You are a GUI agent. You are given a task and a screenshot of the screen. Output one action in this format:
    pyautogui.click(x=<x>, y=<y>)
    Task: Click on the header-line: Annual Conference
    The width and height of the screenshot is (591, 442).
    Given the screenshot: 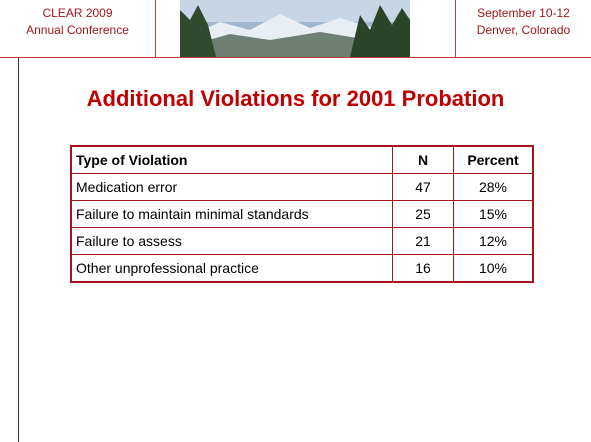 What is the action you would take?
    pyautogui.click(x=77, y=30)
    